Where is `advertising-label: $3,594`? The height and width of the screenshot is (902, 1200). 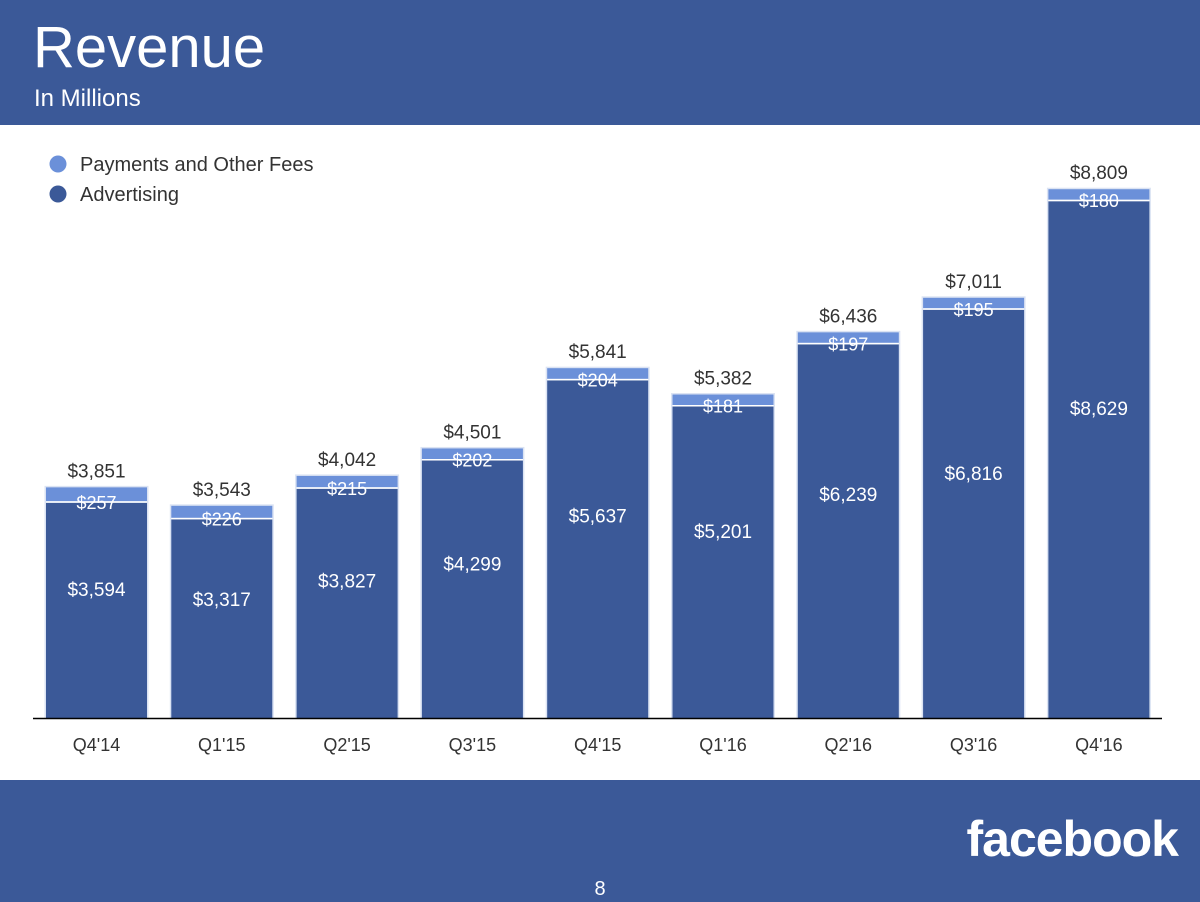 advertising-label: $3,594 is located at coordinates (96, 590).